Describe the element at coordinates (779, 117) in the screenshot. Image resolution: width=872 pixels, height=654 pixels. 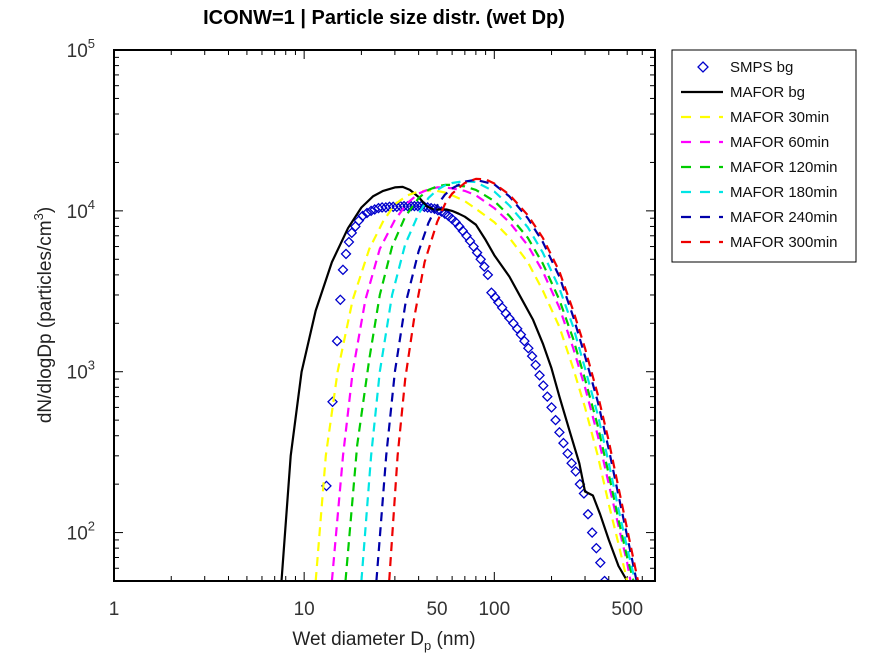
I see `legend-label-mafor-30min: MAFOR 30min` at that location.